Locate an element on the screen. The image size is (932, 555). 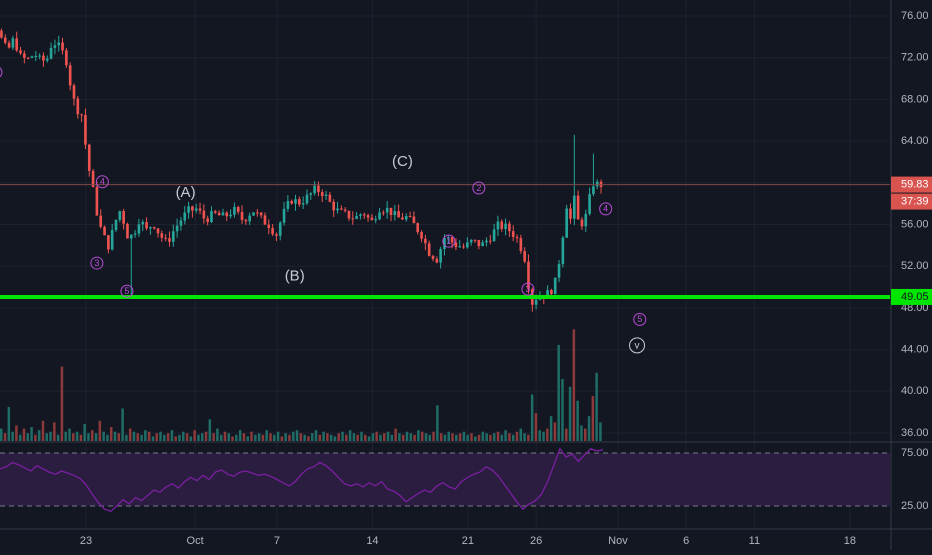
wave-label: 5 is located at coordinates (126, 291).